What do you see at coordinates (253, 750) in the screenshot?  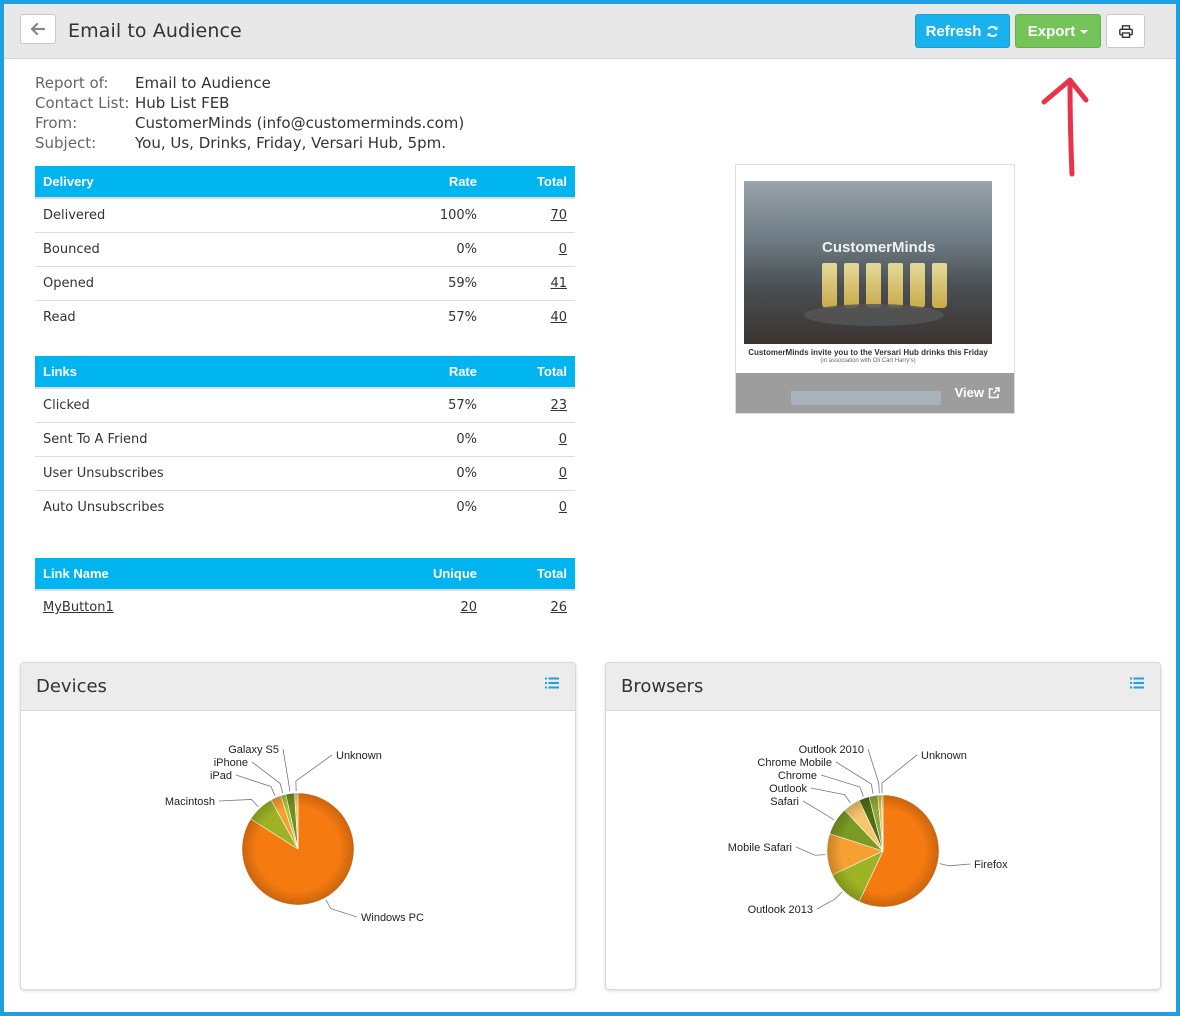 I see `pie-label: Galaxy S5` at bounding box center [253, 750].